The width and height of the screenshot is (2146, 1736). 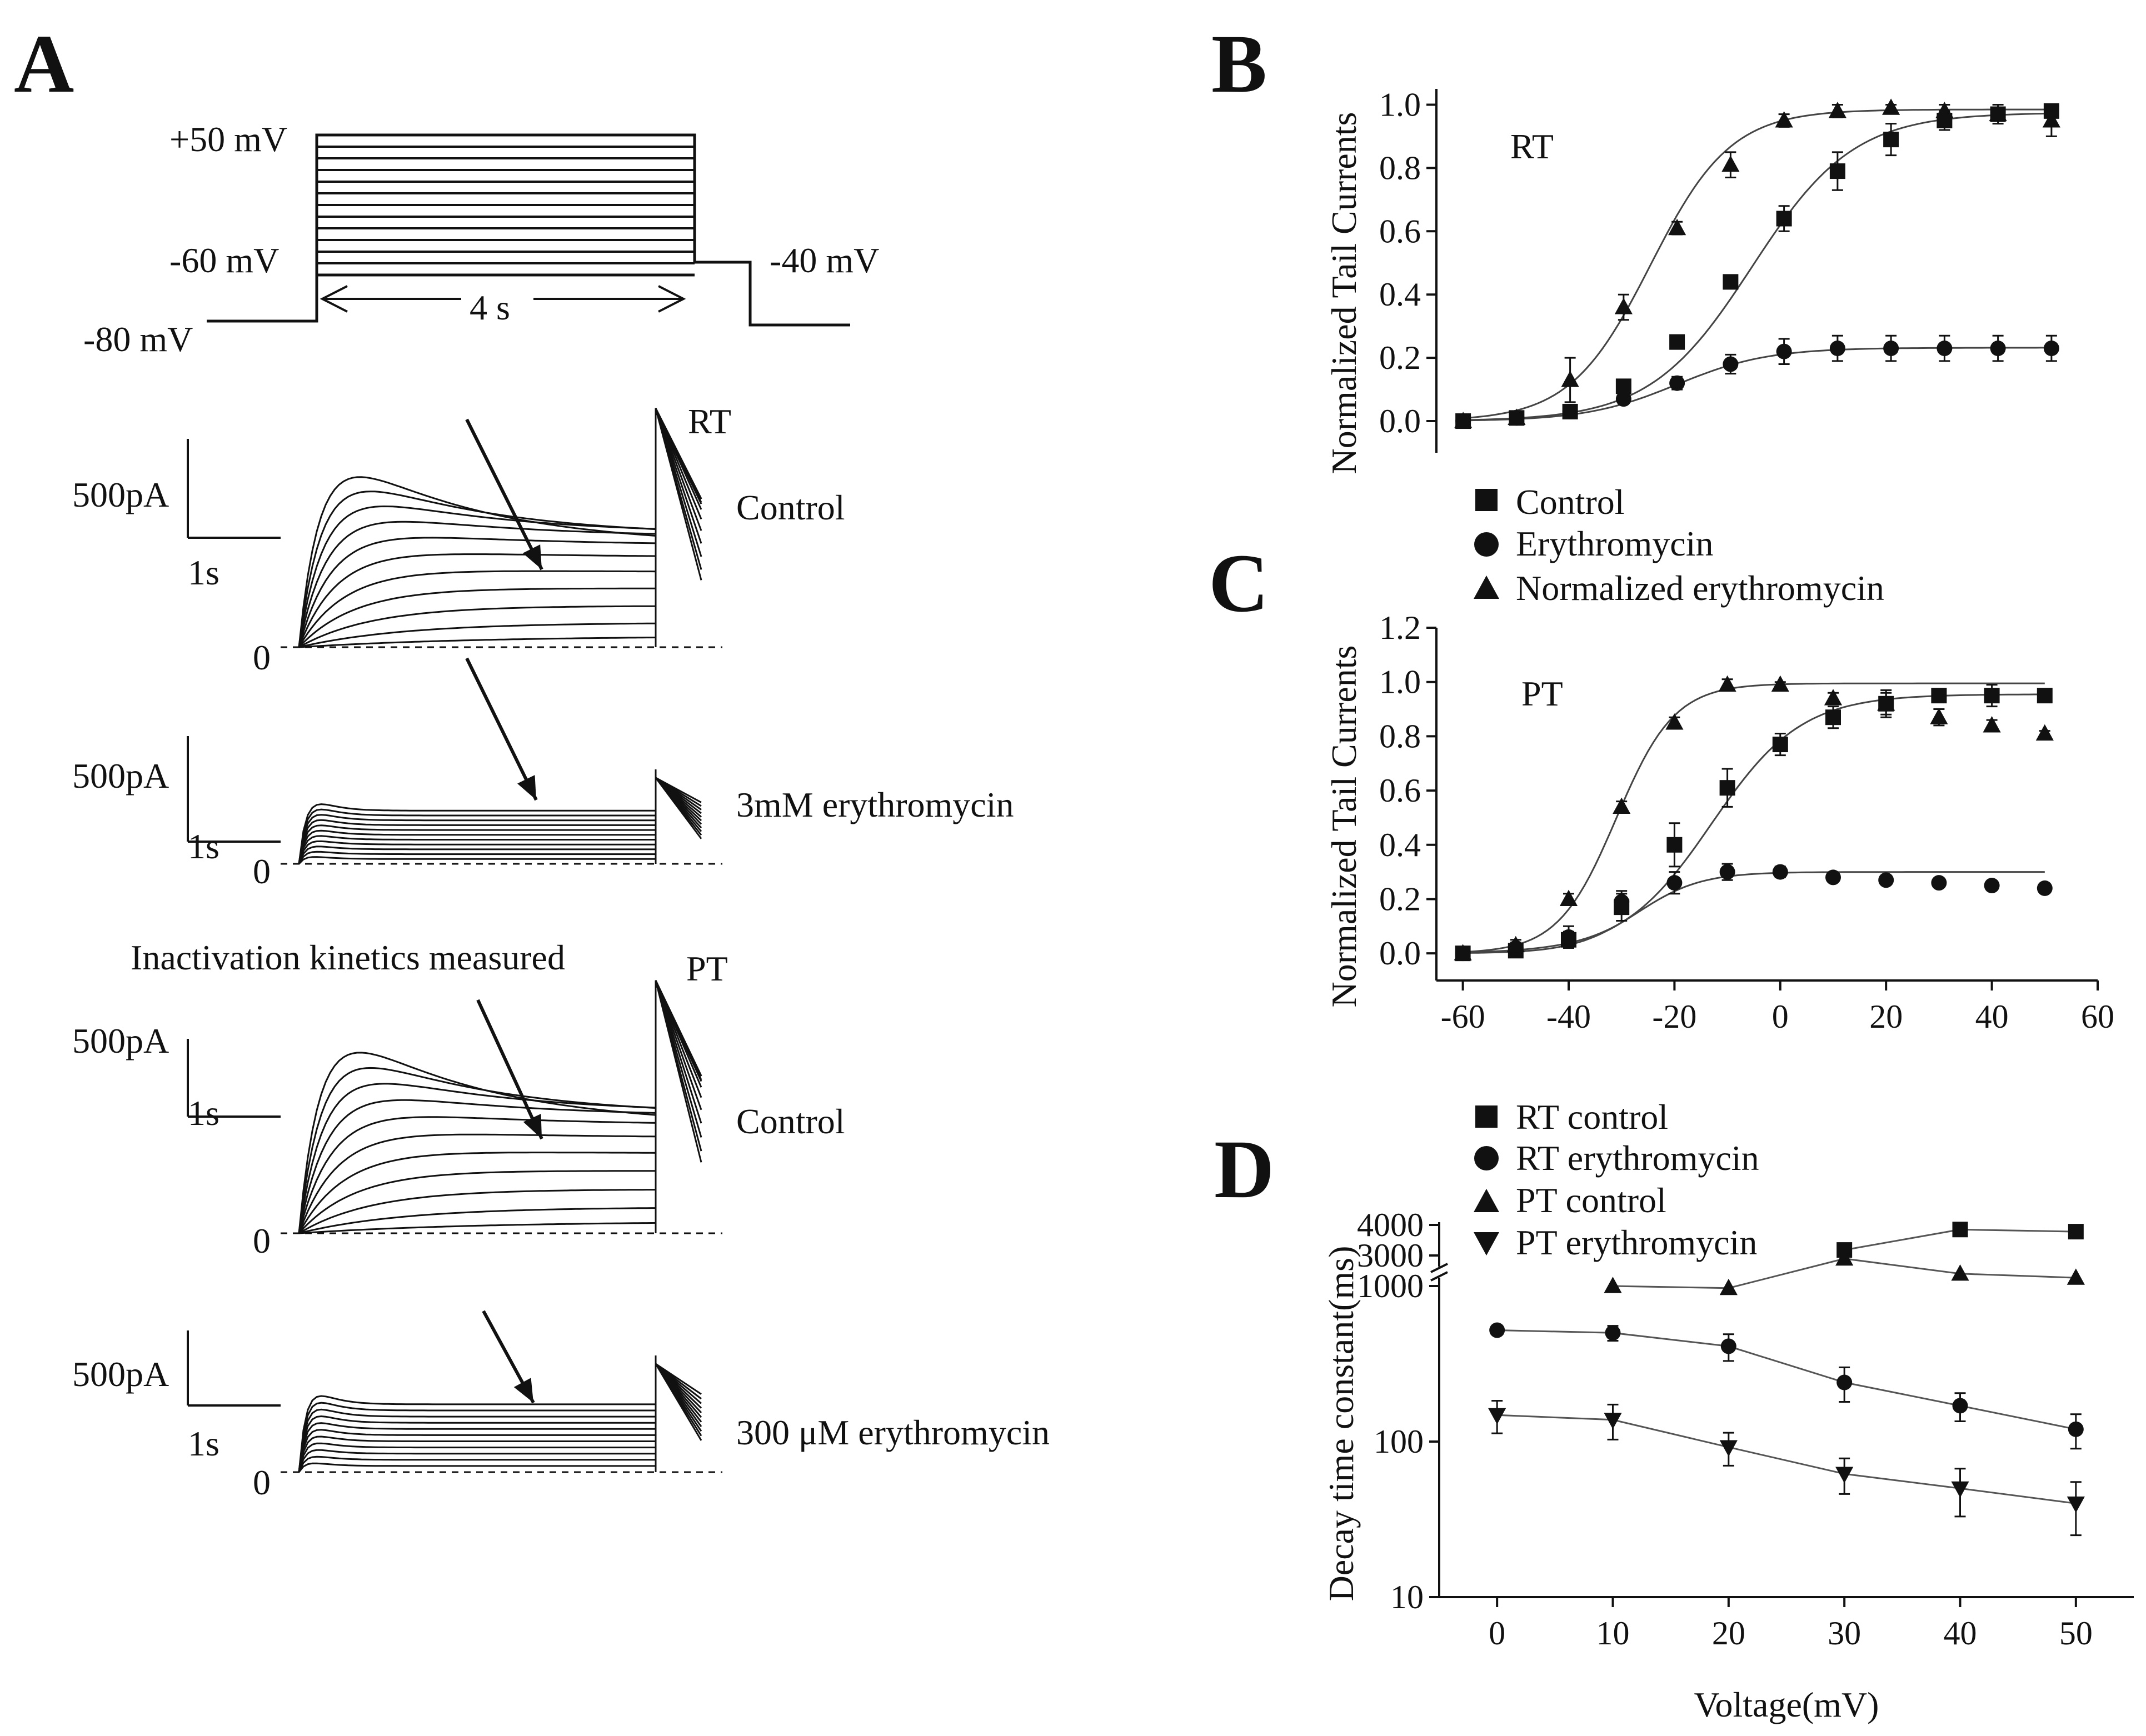 I want to click on y-axis-label: Normalized Tail Currents, so click(x=1344, y=293).